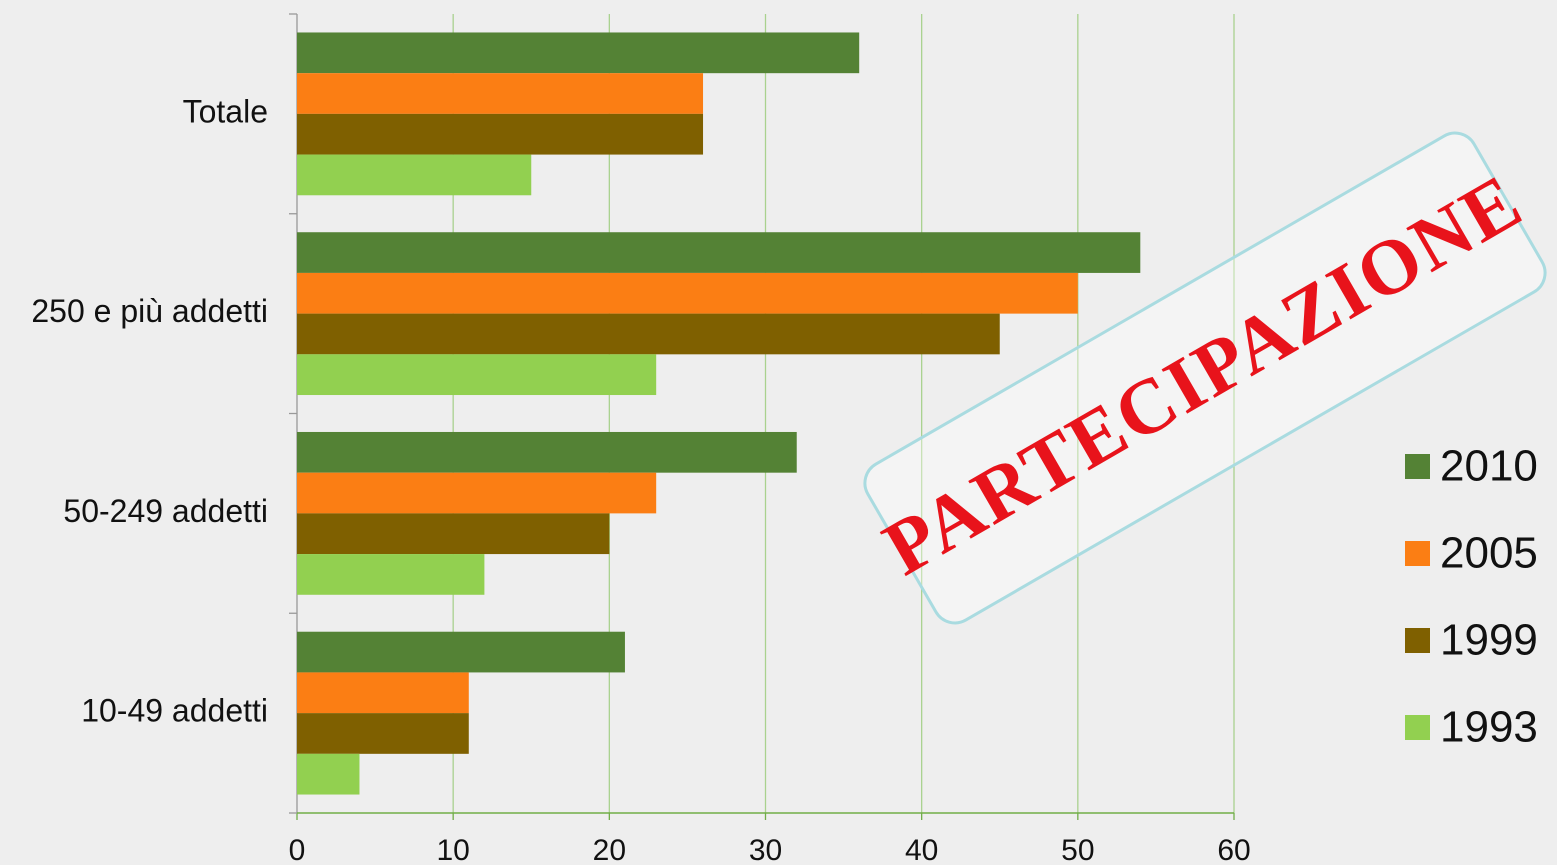  What do you see at coordinates (297, 849) in the screenshot?
I see `x-tick-label: 0` at bounding box center [297, 849].